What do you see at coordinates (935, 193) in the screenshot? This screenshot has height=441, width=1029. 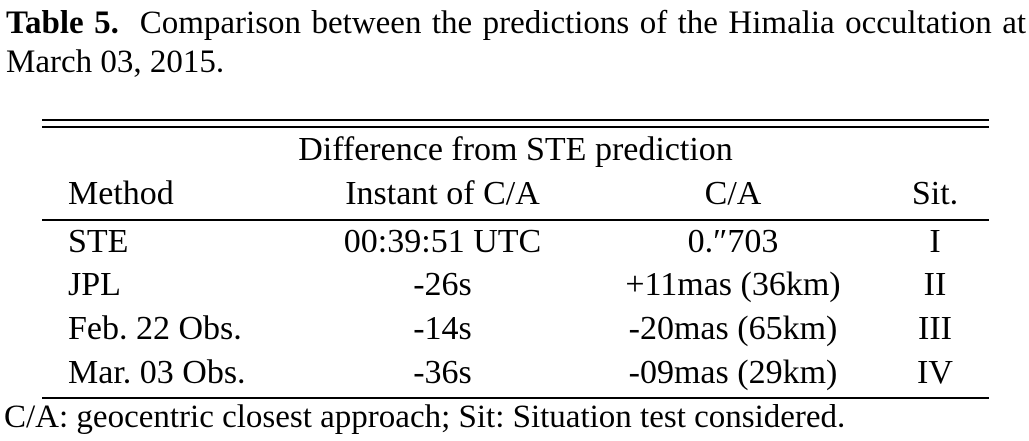 I see `column-header-sit: Sit.` at bounding box center [935, 193].